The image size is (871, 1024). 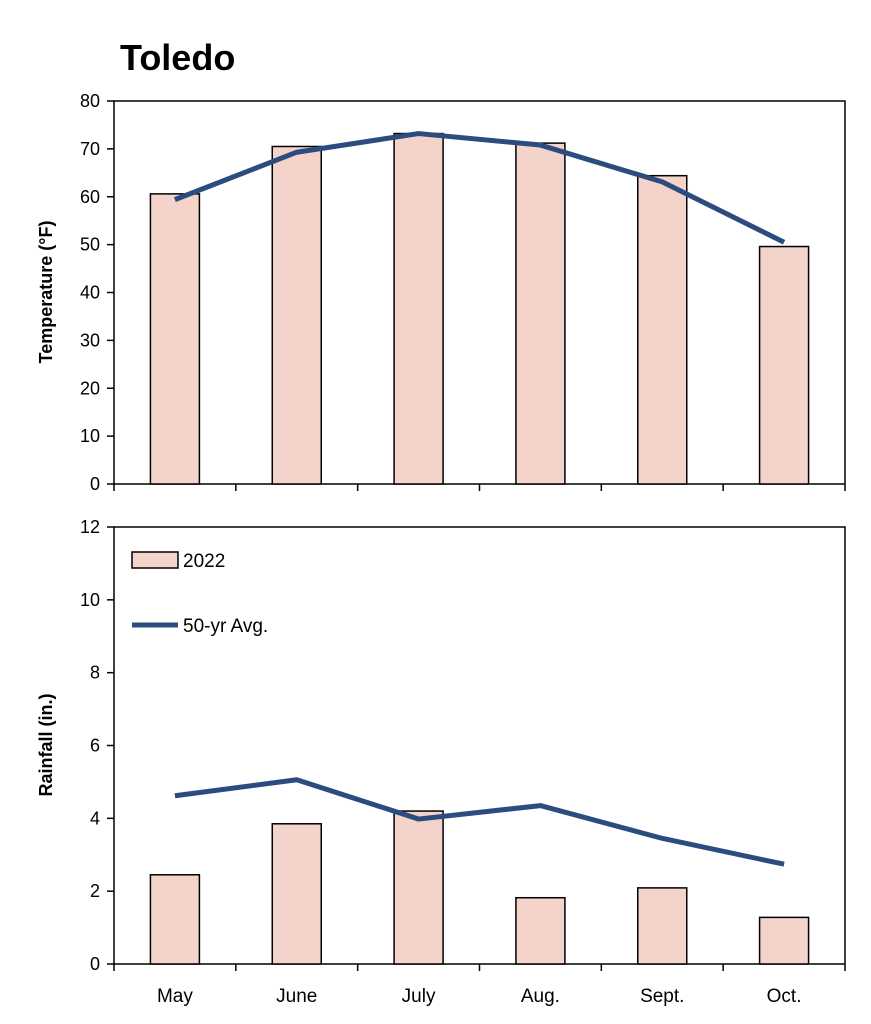 What do you see at coordinates (90, 197) in the screenshot?
I see `y-tick-label: 60` at bounding box center [90, 197].